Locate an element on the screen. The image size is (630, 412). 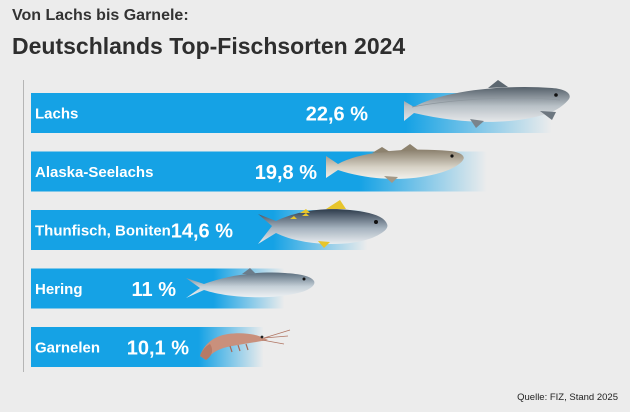
category-label: Thunfisch, Boniten is located at coordinates (103, 231).